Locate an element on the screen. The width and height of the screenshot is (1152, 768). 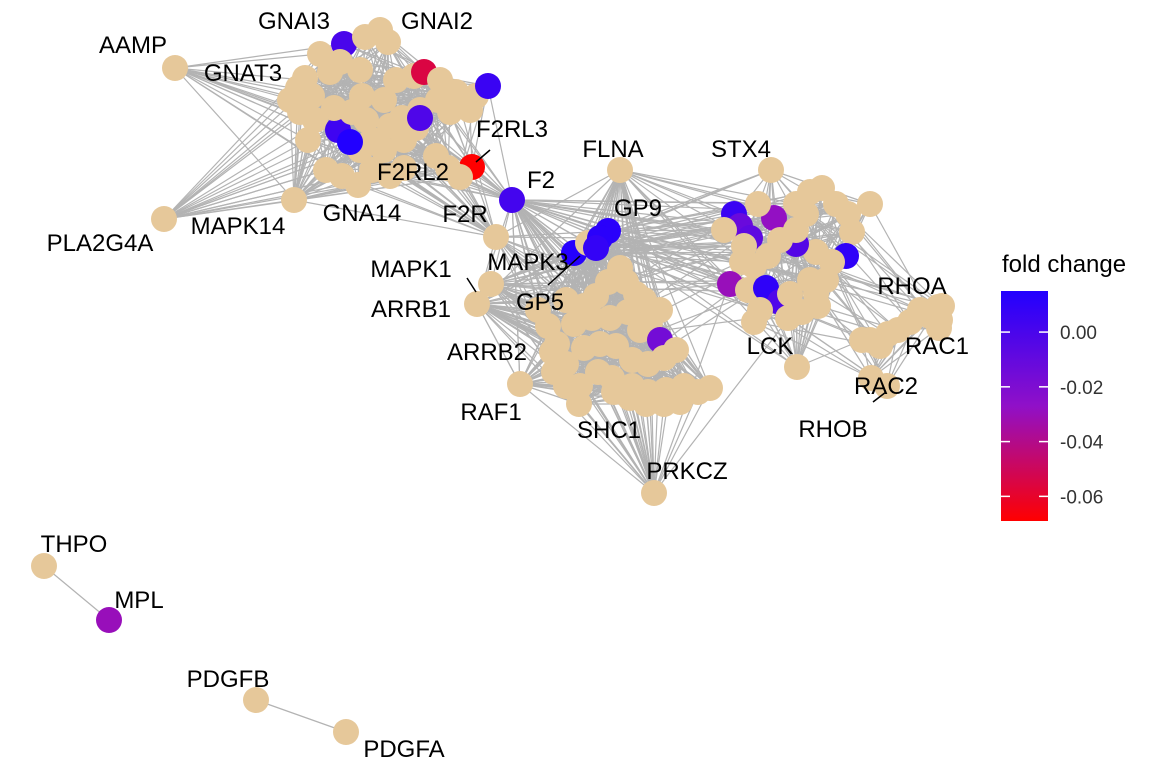
label-f2rl2: F2RL2 is located at coordinates (413, 172).